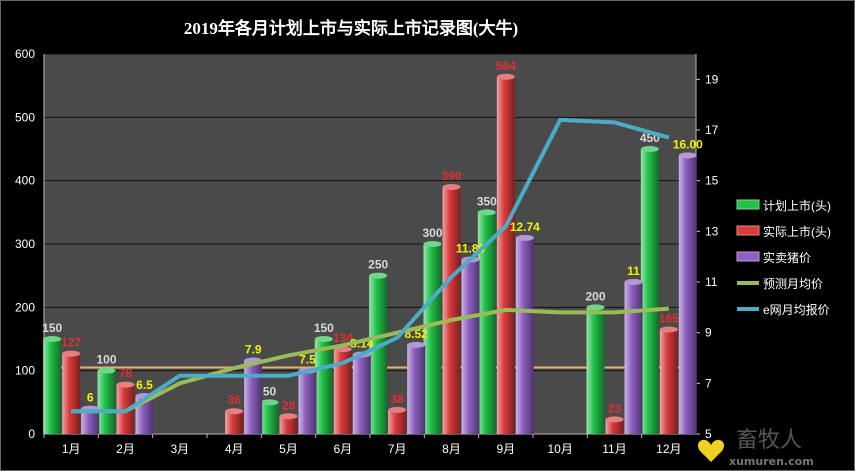 The height and width of the screenshot is (471, 855). Describe the element at coordinates (769, 440) in the screenshot. I see `watermark-chars: 畜牧人` at that location.